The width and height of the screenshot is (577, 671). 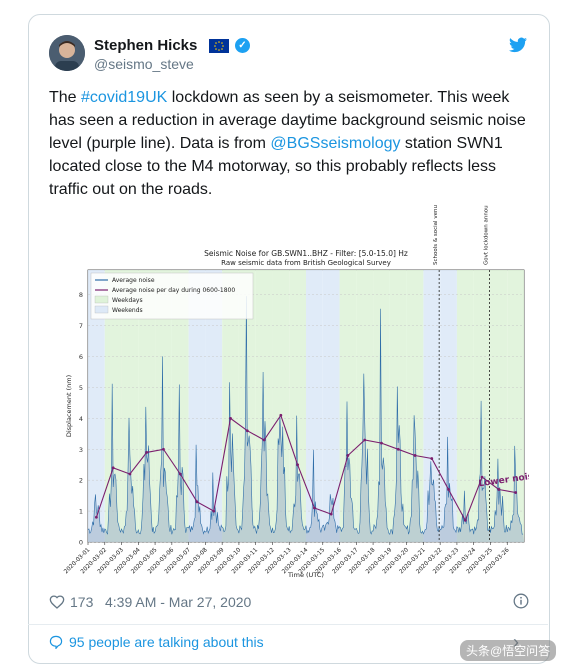 What do you see at coordinates (436, 235) in the screenshot?
I see `event-label: Schools & social venues closed` at bounding box center [436, 235].